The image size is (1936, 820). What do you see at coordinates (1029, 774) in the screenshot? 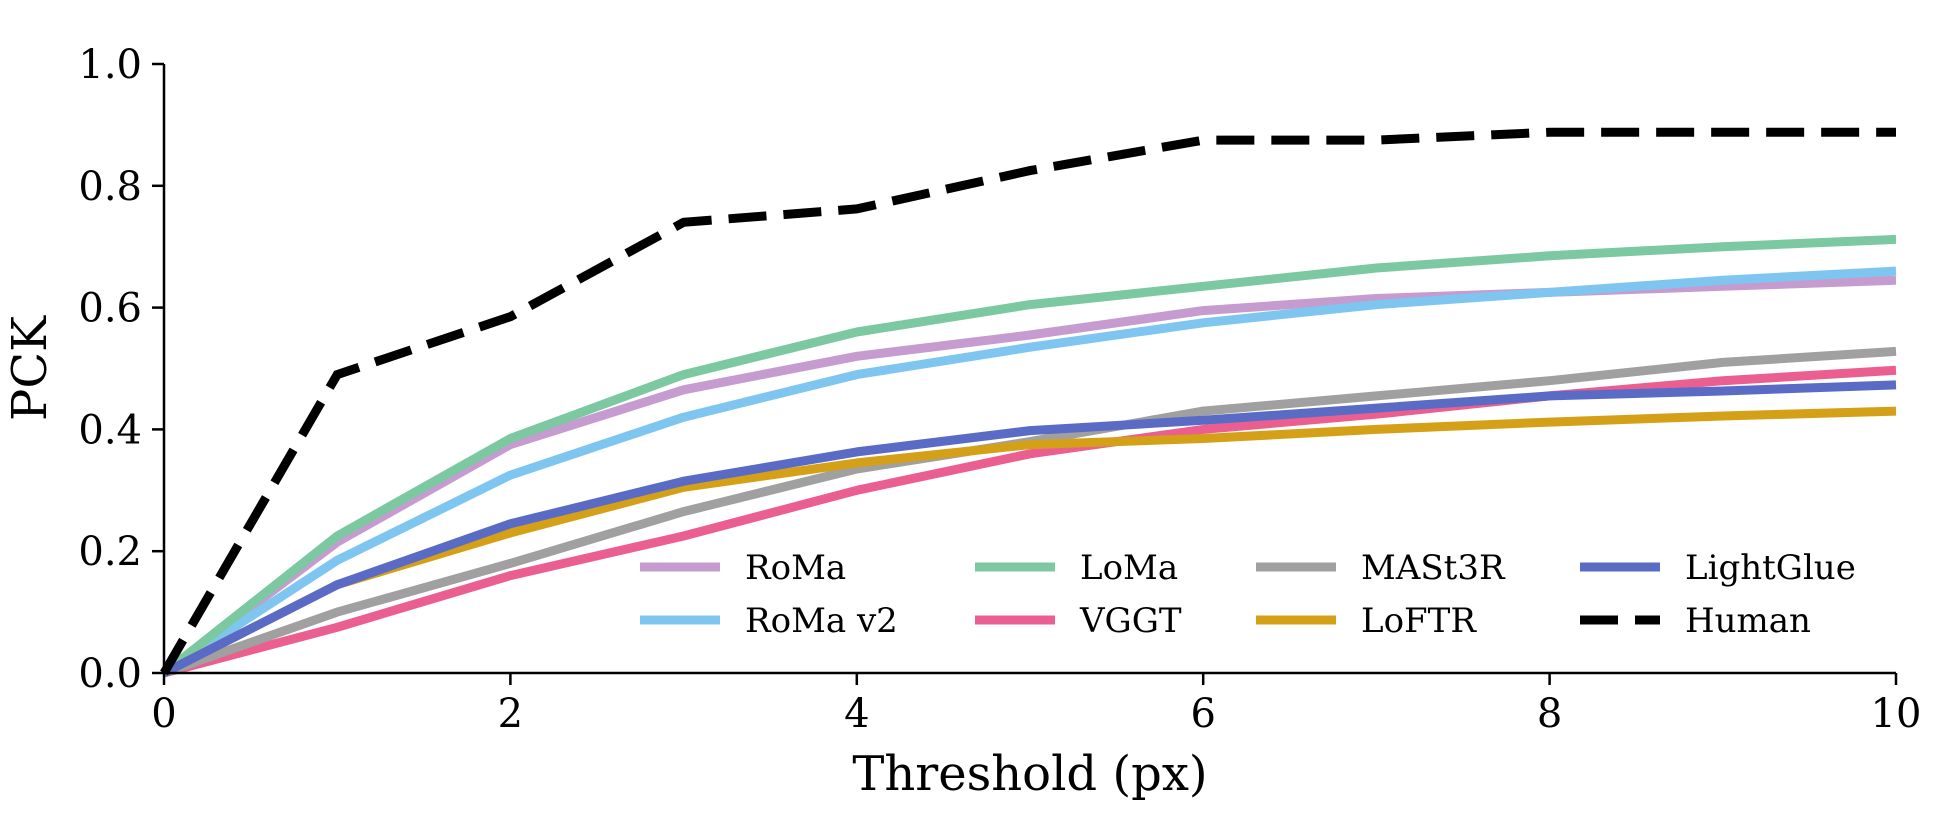
I see `x-axis-title: Threshold (px)` at bounding box center [1029, 774].